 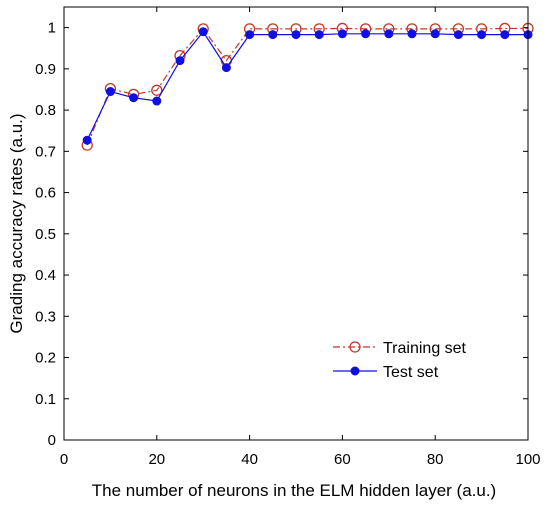 What do you see at coordinates (16, 223) in the screenshot?
I see `y-axis-label: Grading accuracy rates (a.u.)` at bounding box center [16, 223].